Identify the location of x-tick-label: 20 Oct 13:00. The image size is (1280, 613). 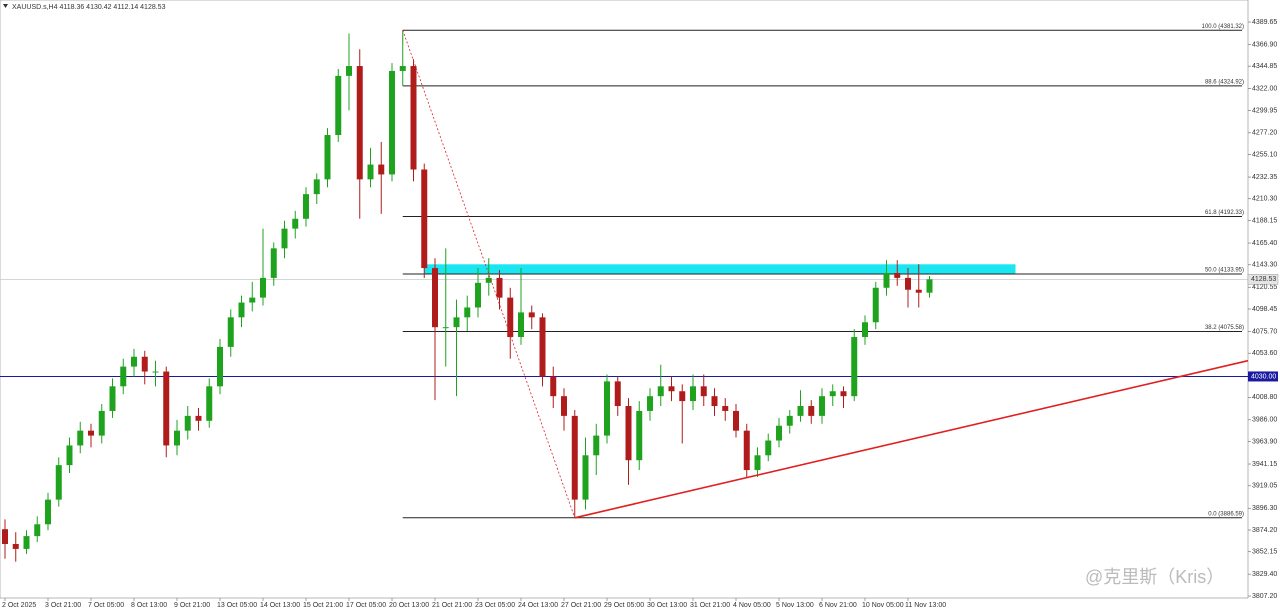
(409, 605).